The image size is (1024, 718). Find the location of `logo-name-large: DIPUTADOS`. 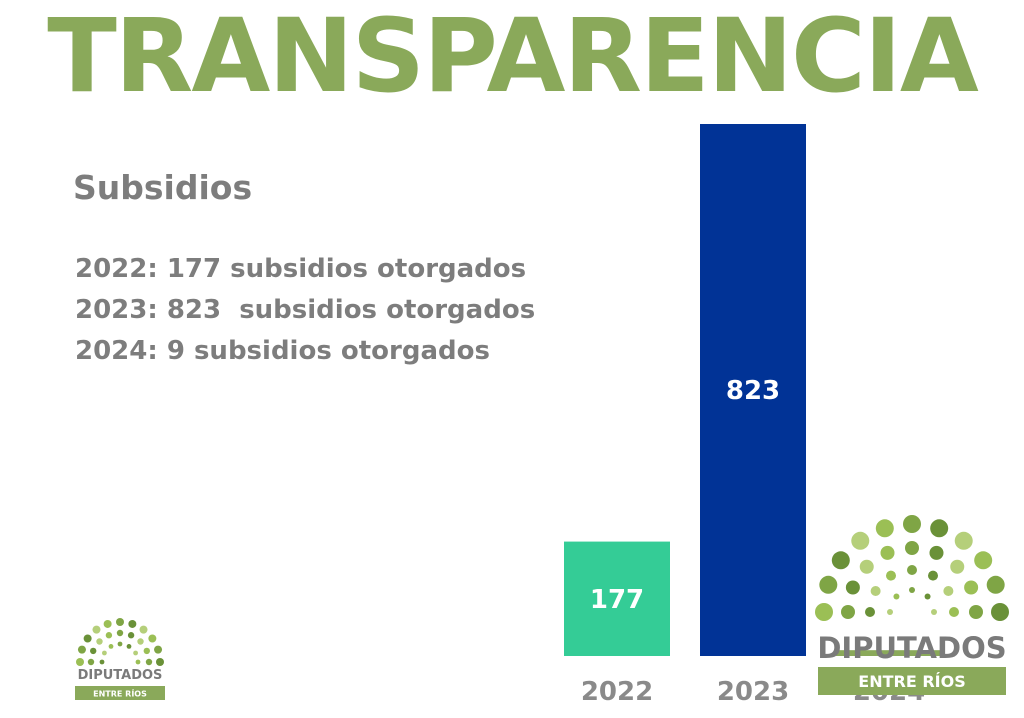

logo-name-large: DIPUTADOS is located at coordinates (911, 648).